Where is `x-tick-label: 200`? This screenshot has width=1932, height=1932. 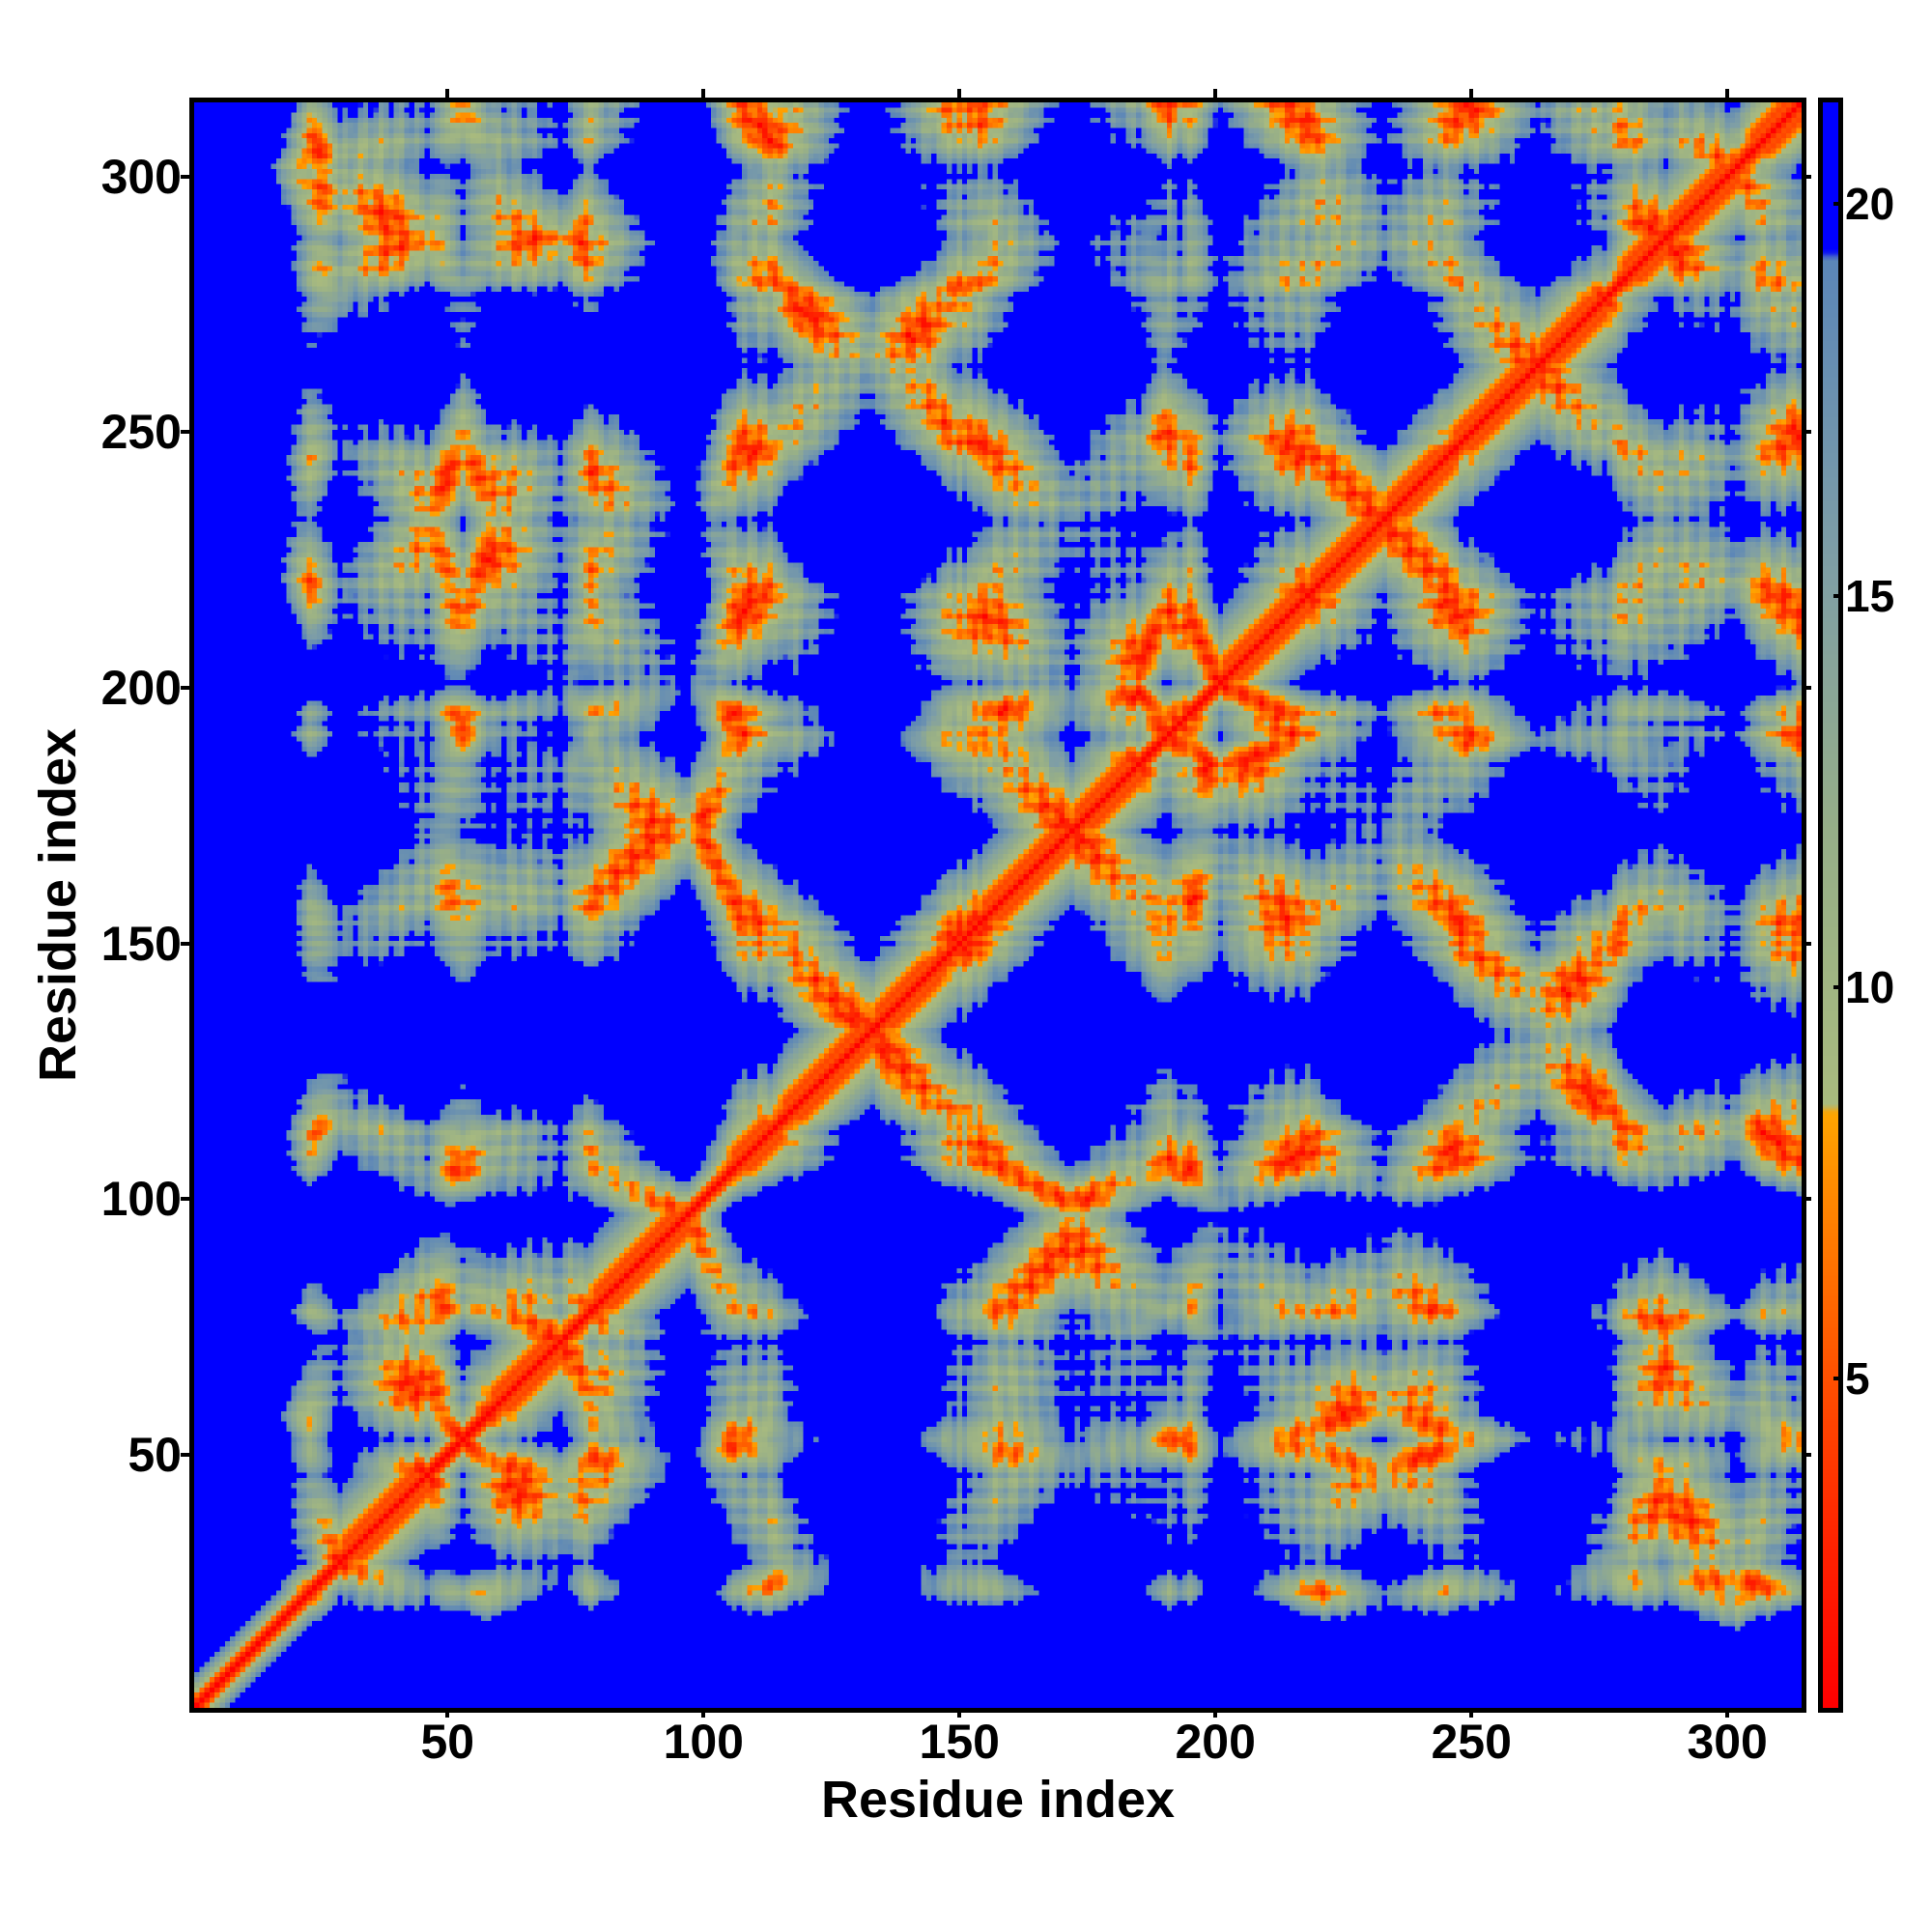 x-tick-label: 200 is located at coordinates (1215, 1742).